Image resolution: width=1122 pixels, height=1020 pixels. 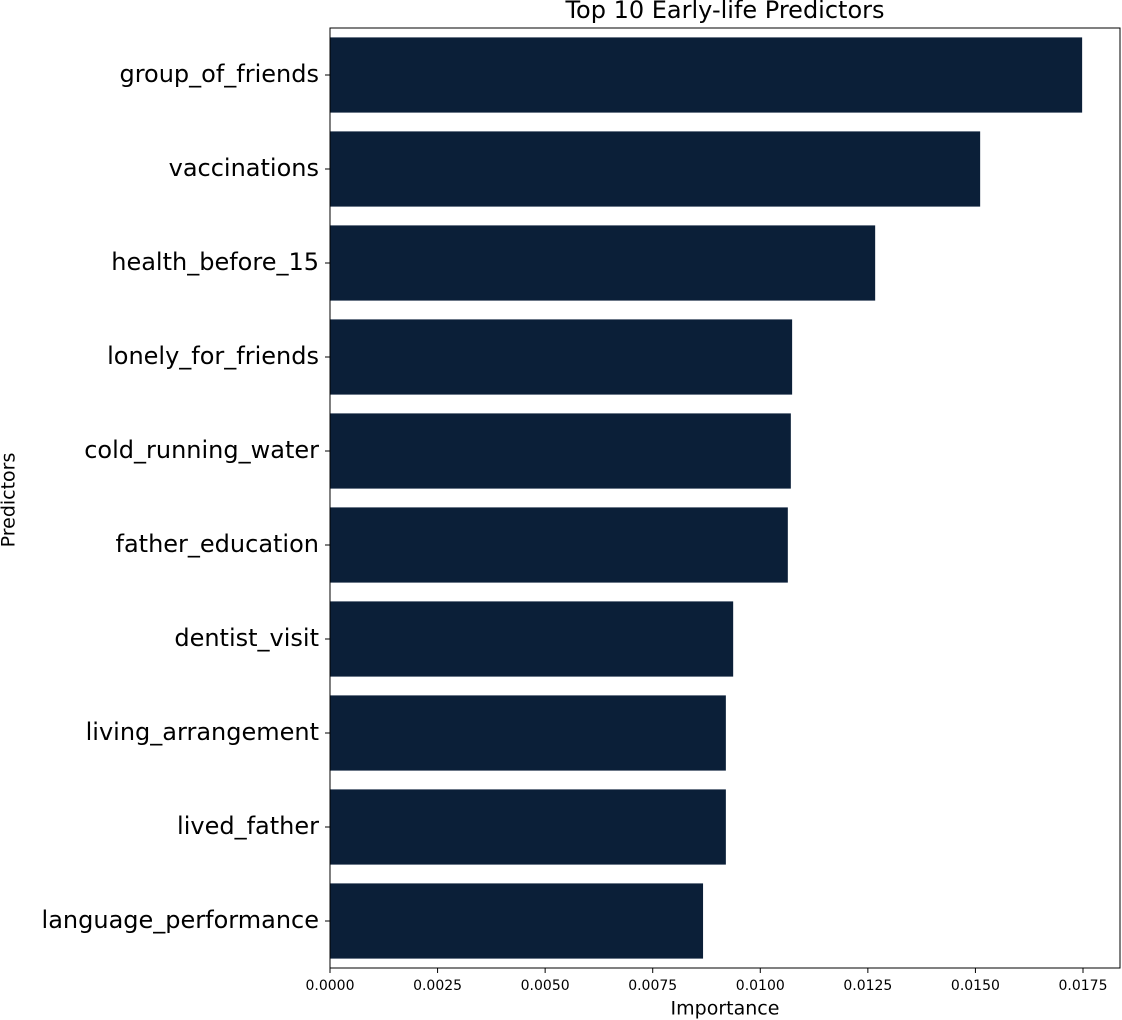 What do you see at coordinates (180, 920) in the screenshot?
I see `y-tick-label: language_performance` at bounding box center [180, 920].